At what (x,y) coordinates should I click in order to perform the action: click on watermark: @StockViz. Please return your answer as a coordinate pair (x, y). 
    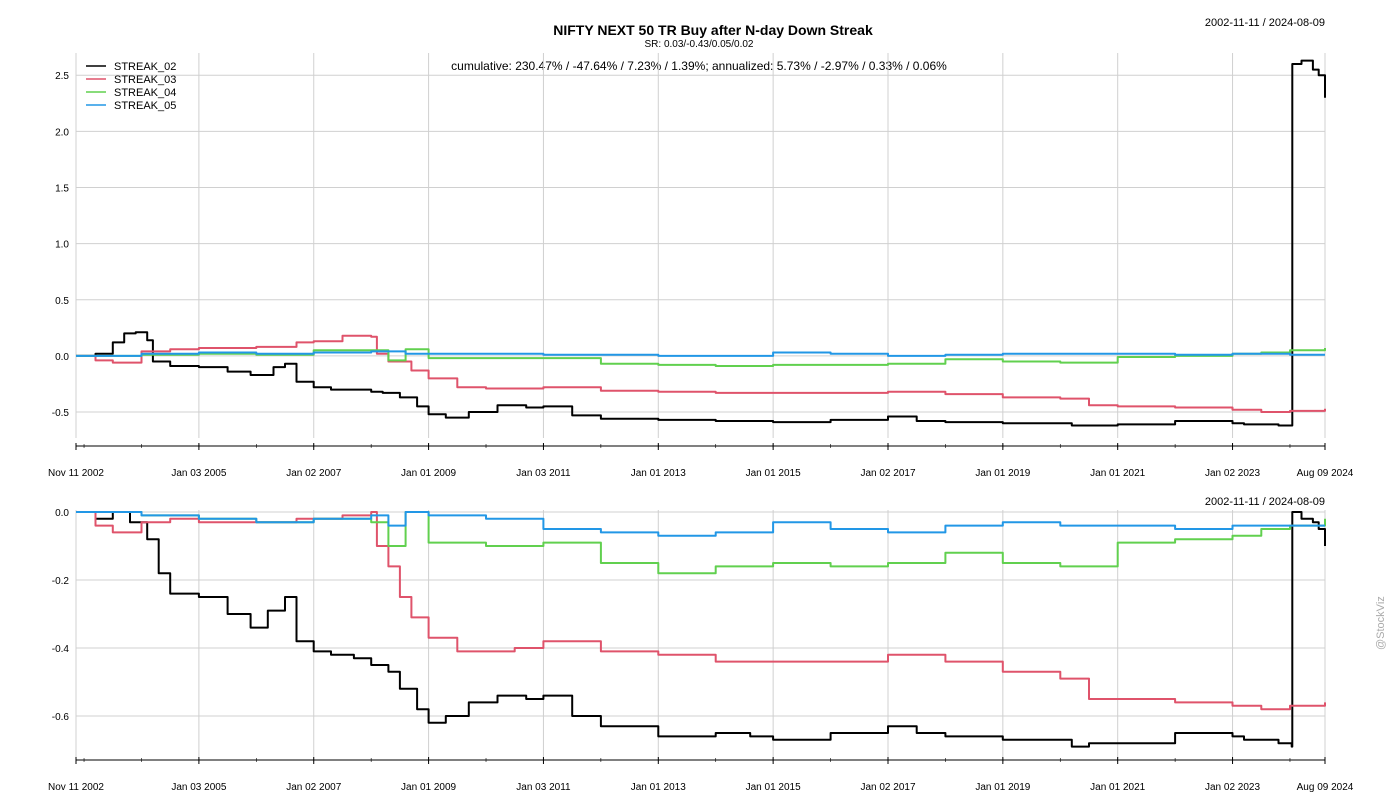
    Looking at the image, I should click on (1381, 623).